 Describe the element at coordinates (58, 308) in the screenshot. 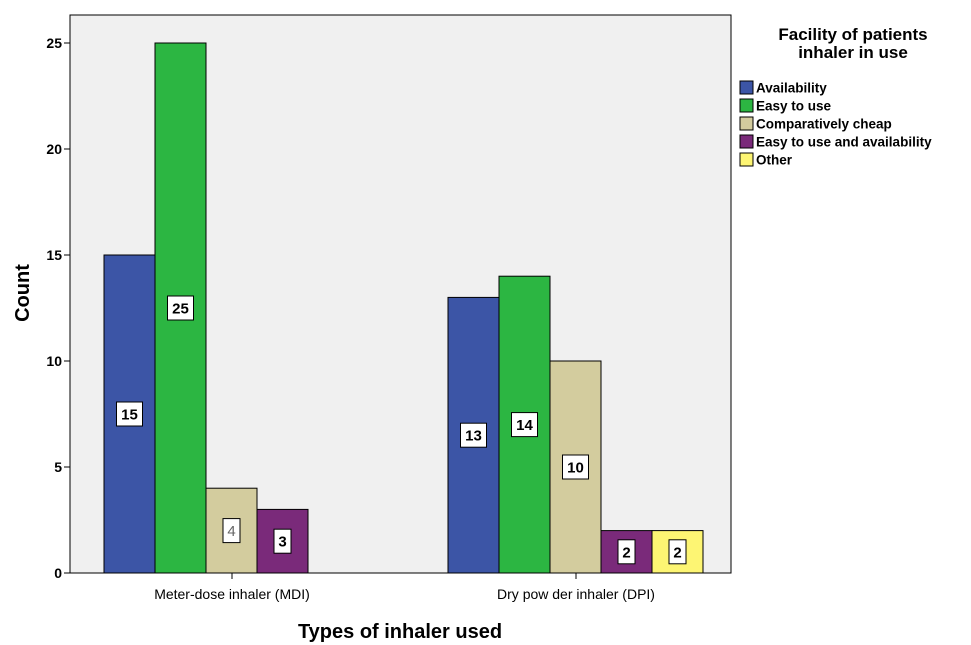

I see `y-axis: 0 5 10 15 20 25` at that location.